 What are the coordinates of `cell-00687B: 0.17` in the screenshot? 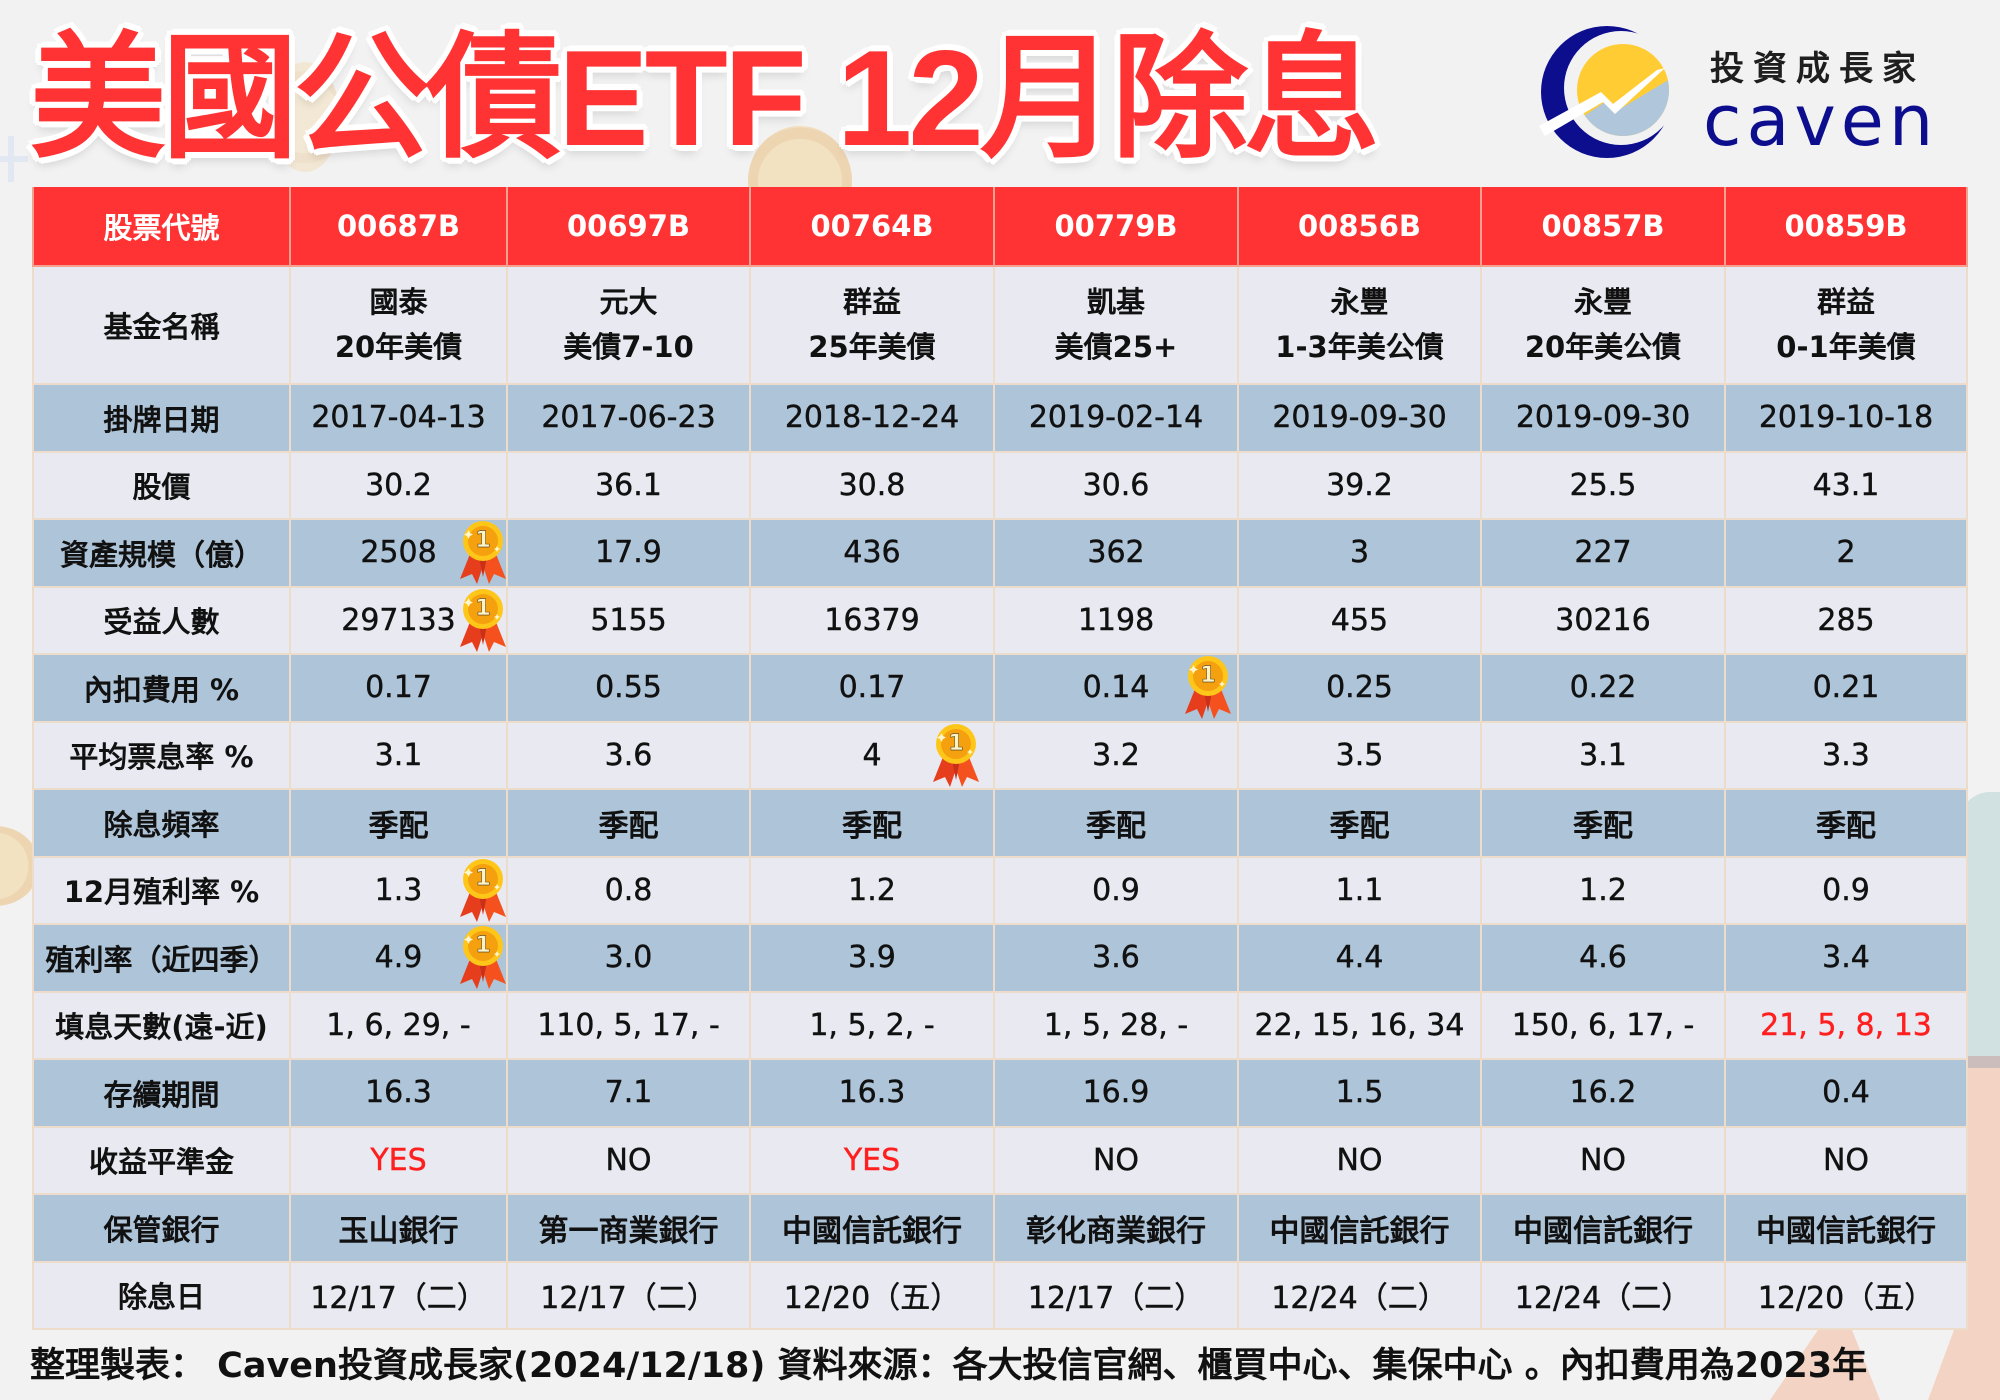 It's located at (399, 688).